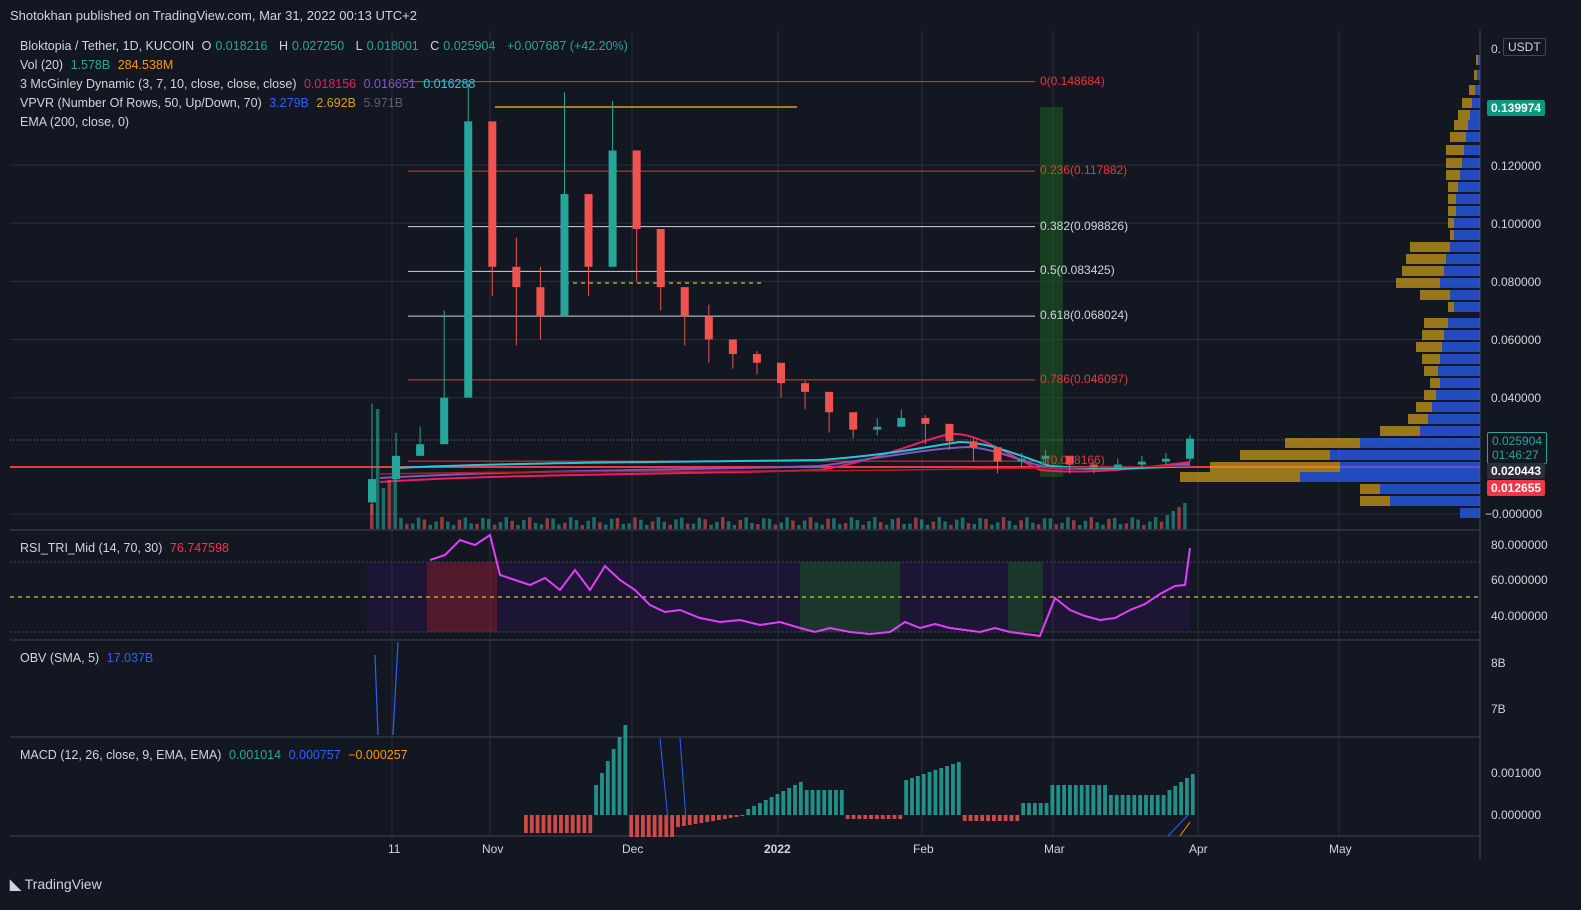 This screenshot has width=1581, height=910. I want to click on ohlc-o: O 0.018216, so click(234, 46).